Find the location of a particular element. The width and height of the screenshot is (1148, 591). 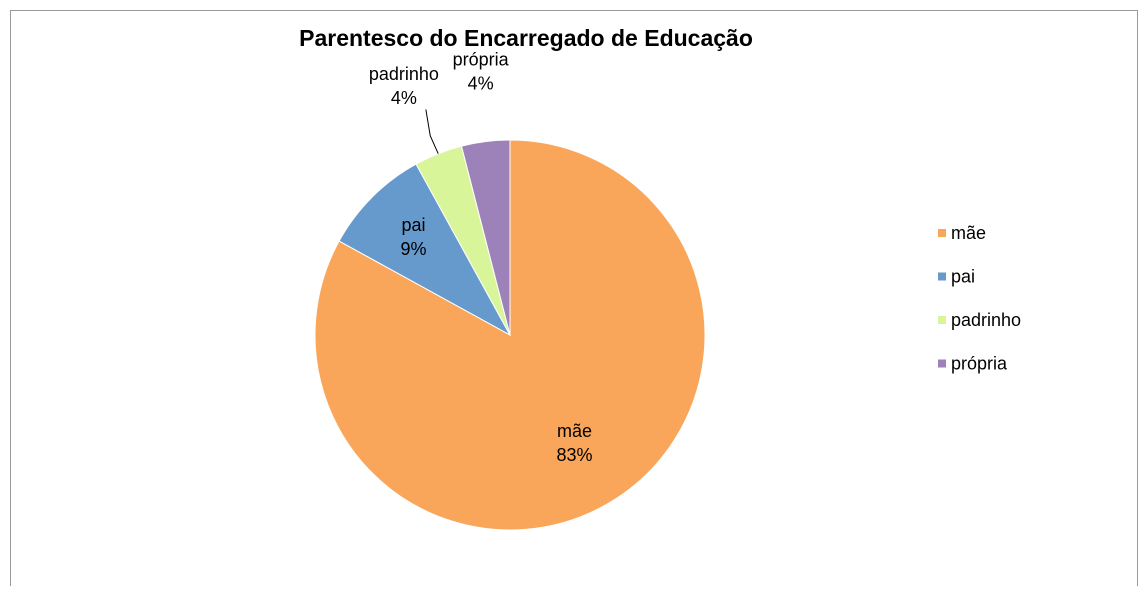

data-label-name: própria is located at coordinates (481, 60).